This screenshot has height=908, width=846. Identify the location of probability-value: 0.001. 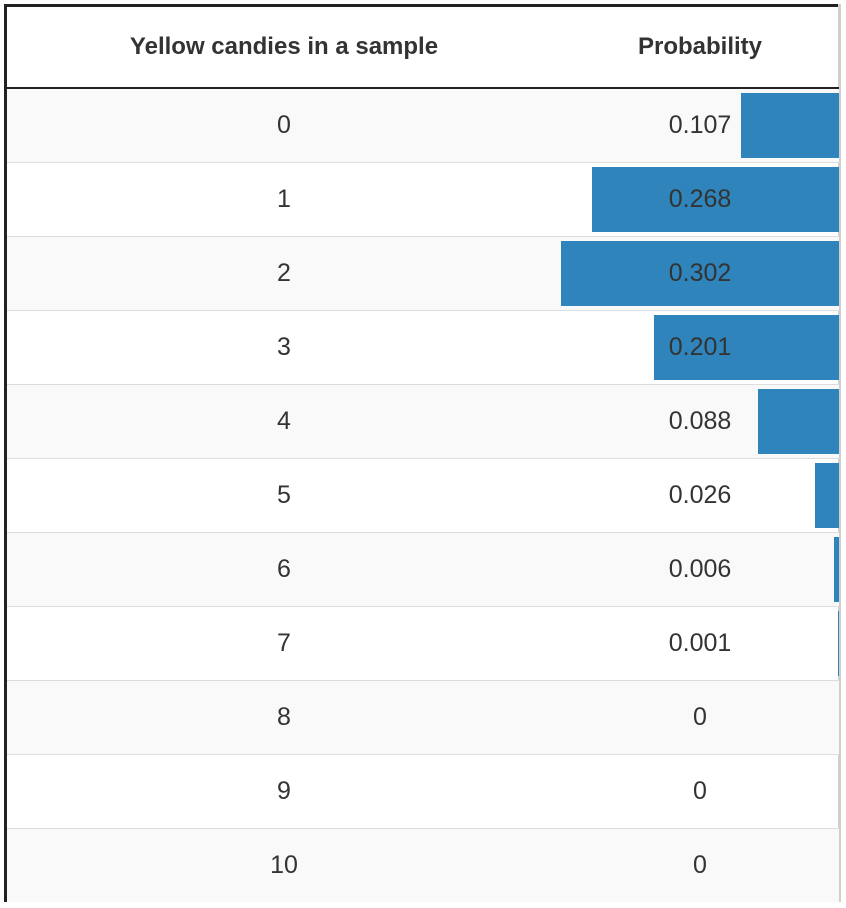
(700, 643).